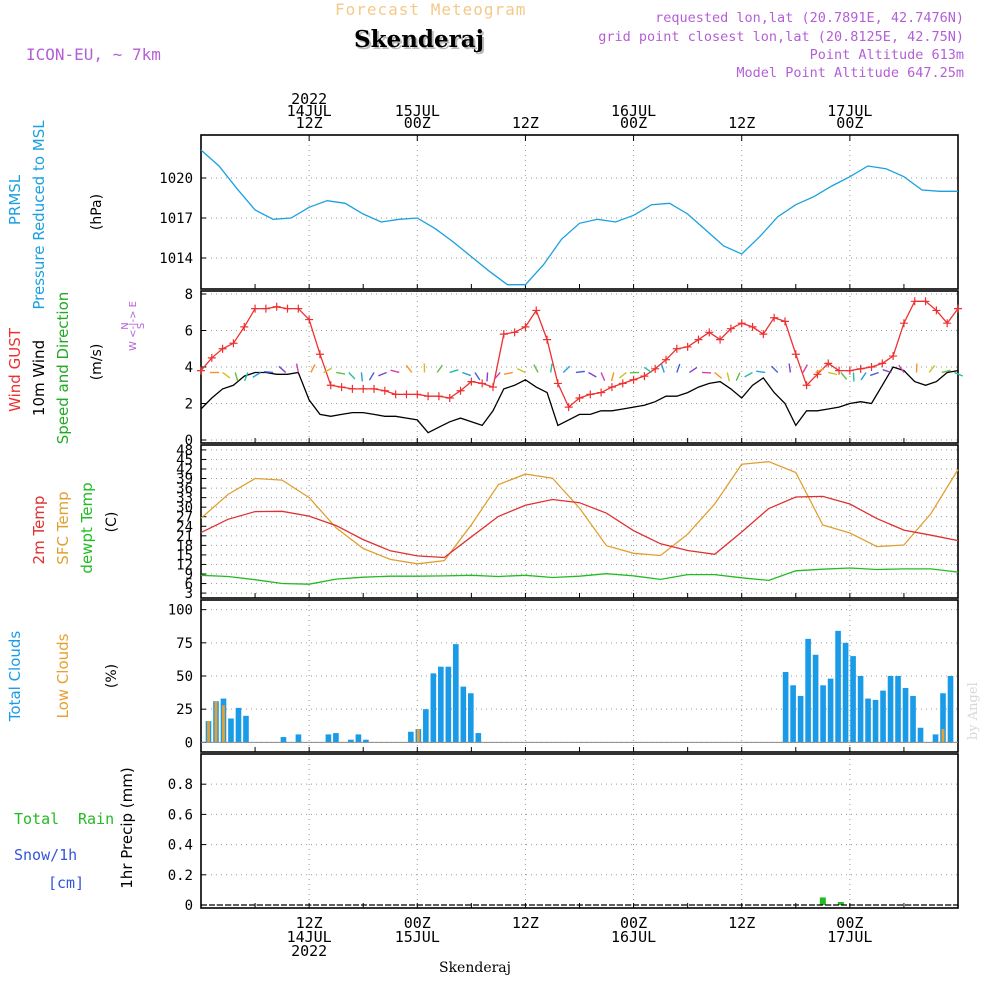 This screenshot has height=1000, width=1000. What do you see at coordinates (180, 785) in the screenshot?
I see `y-tick-label: 0.8` at bounding box center [180, 785].